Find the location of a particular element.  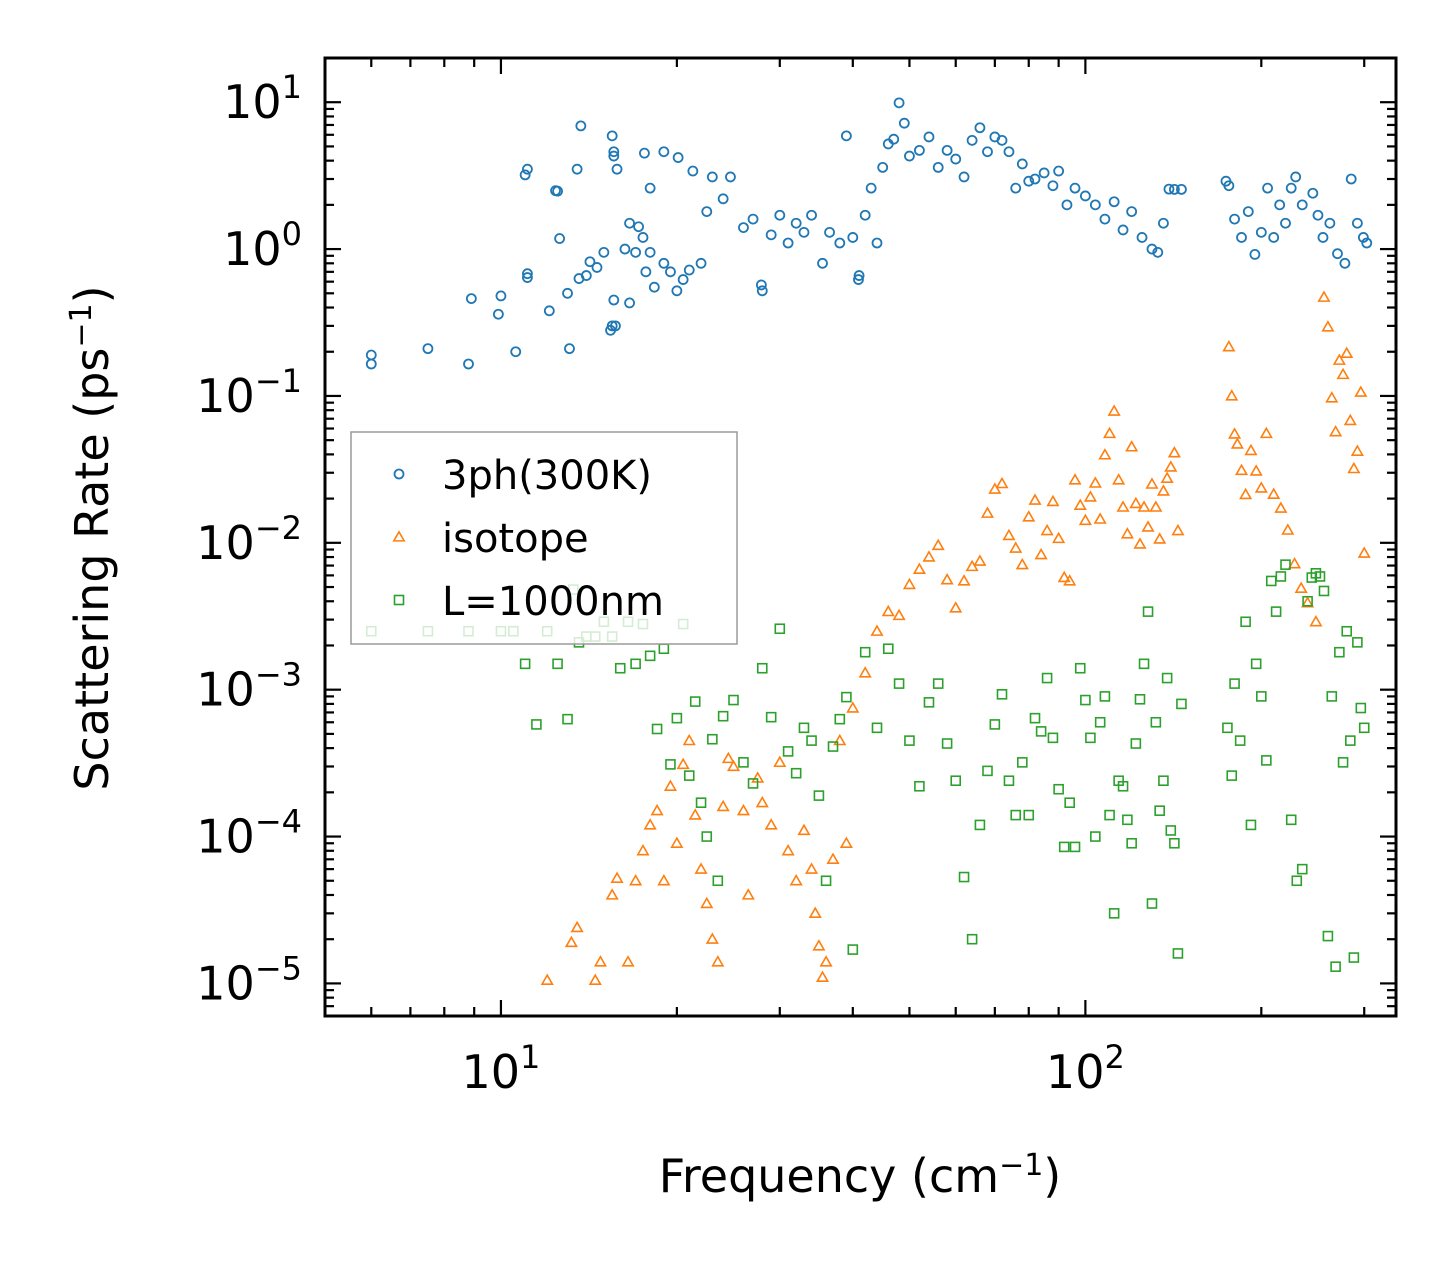

legend-entry: isotope is located at coordinates (490, 539).